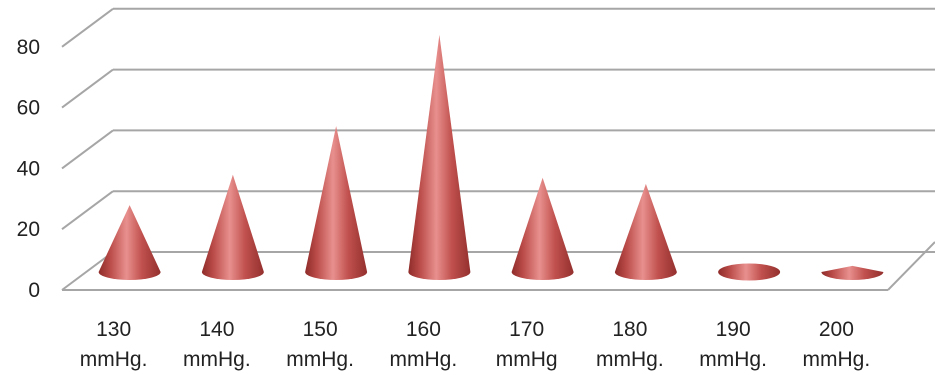 The width and height of the screenshot is (935, 375). I want to click on x-tick-label: 180 mmHg., so click(630, 344).